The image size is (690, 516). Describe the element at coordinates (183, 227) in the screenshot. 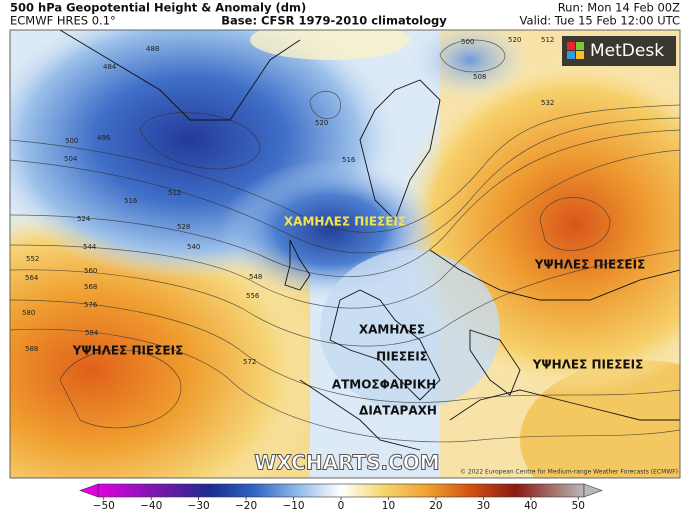

I see `contour-label: 528` at that location.